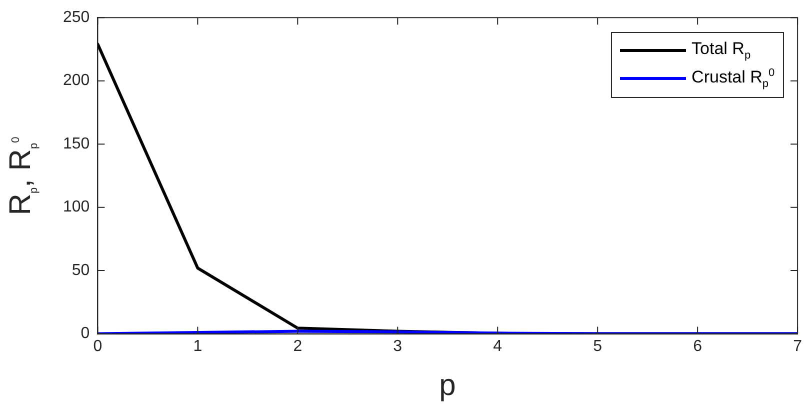 The image size is (805, 407). Describe the element at coordinates (76, 207) in the screenshot. I see `y-tick-label: 100` at that location.